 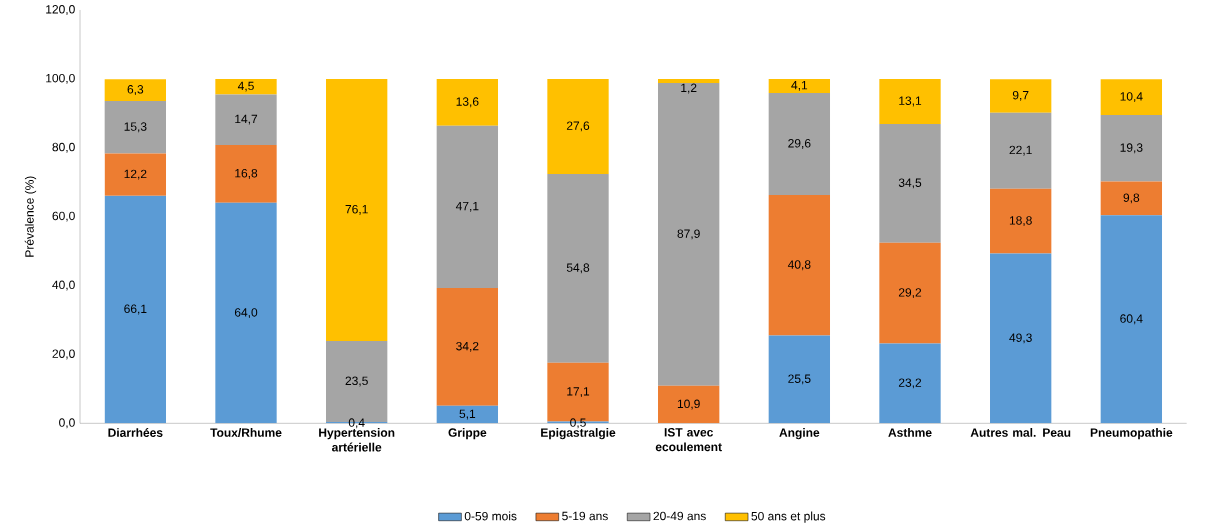 What do you see at coordinates (788, 517) in the screenshot?
I see `legend-label: 50 ans et plus` at bounding box center [788, 517].